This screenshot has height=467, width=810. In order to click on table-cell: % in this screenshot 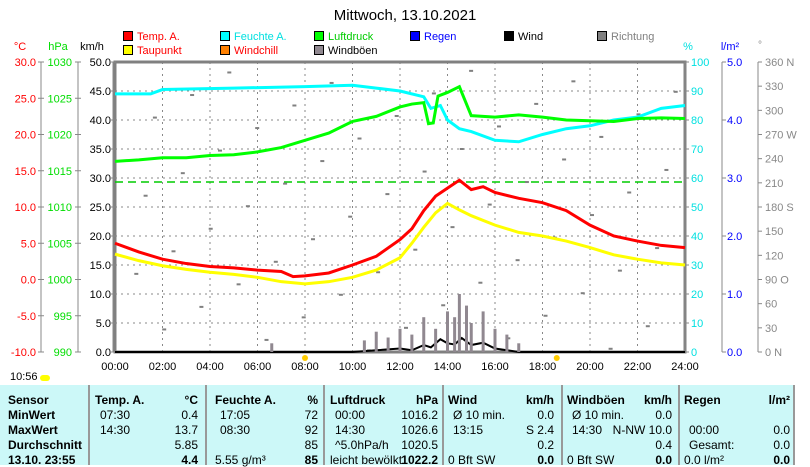, I will do `click(312, 400)`.